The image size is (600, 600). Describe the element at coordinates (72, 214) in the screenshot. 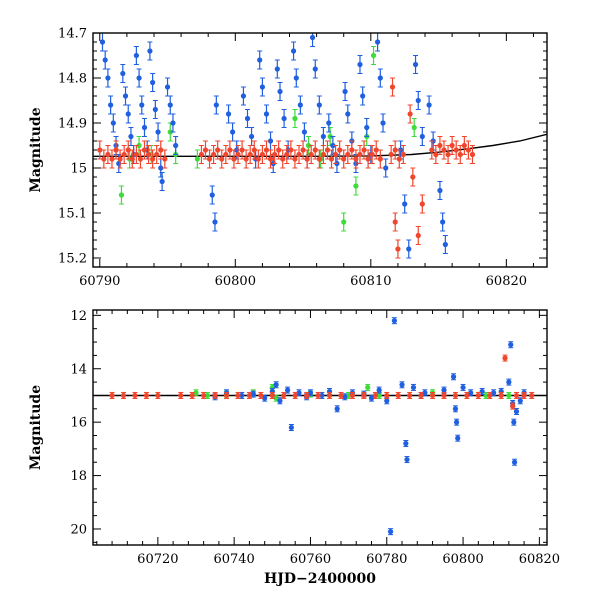

I see `top-y-tick-label: 15.1` at that location.